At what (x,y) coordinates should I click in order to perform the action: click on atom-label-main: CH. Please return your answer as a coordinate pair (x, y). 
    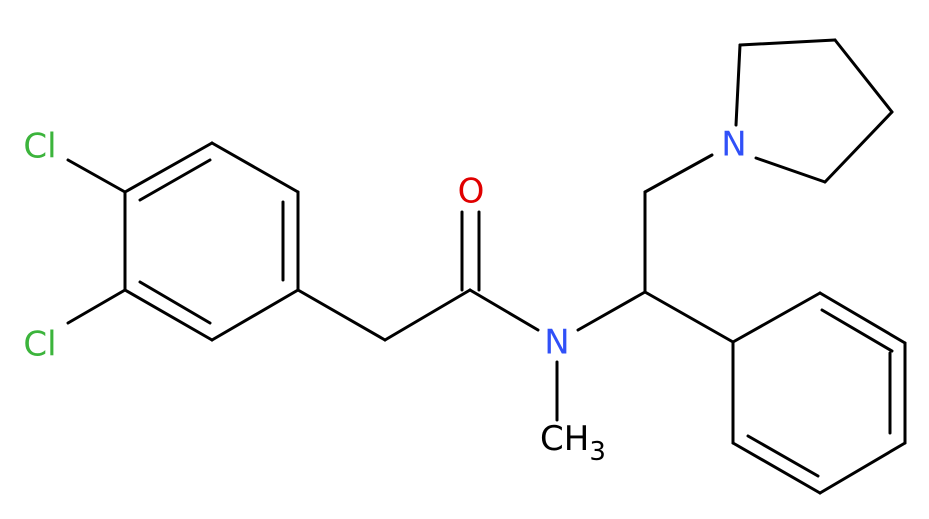
    Looking at the image, I should click on (564, 439).